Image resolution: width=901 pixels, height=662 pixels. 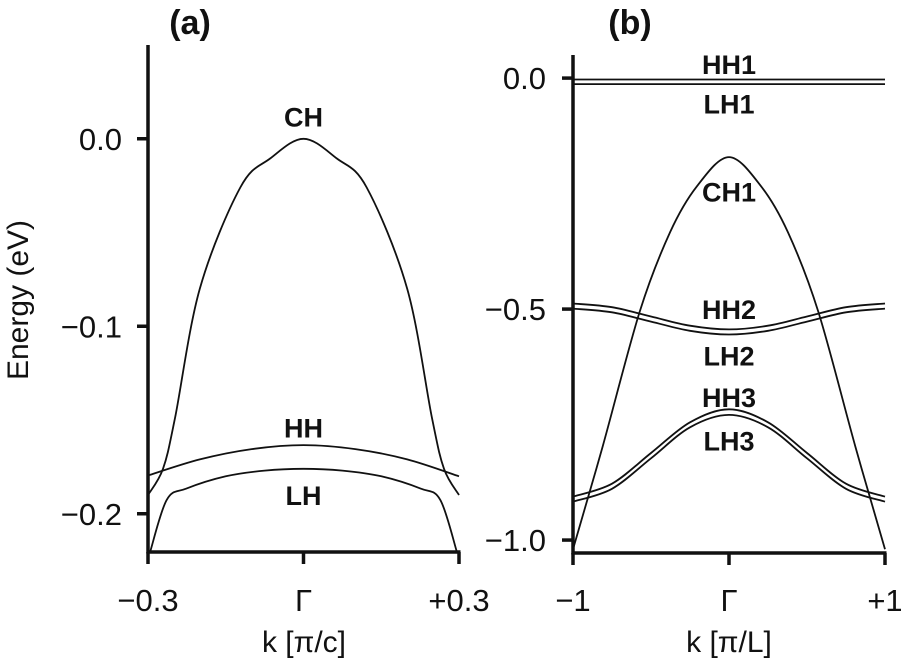 What do you see at coordinates (729, 458) in the screenshot?
I see `panel-b-curve-lh3` at bounding box center [729, 458].